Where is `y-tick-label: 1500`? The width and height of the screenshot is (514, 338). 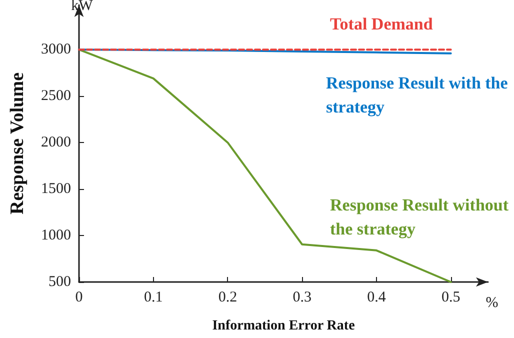
y-tick-label: 1500 is located at coordinates (56, 189).